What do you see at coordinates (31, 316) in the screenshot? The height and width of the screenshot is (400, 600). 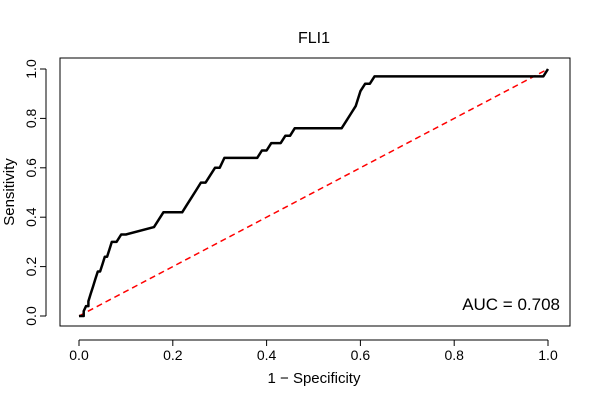 I see `y-tick-label: 0.0` at bounding box center [31, 316].